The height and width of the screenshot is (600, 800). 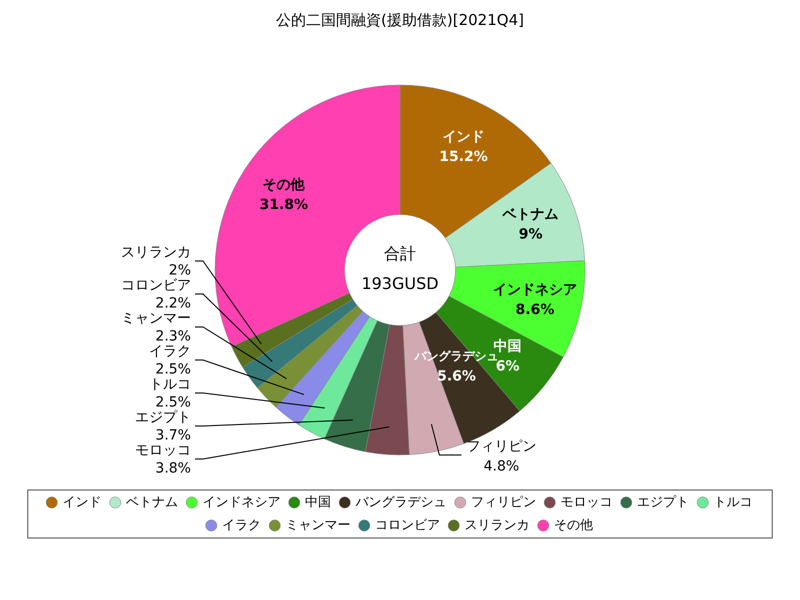 I want to click on data-label: 31.8%, so click(x=283, y=204).